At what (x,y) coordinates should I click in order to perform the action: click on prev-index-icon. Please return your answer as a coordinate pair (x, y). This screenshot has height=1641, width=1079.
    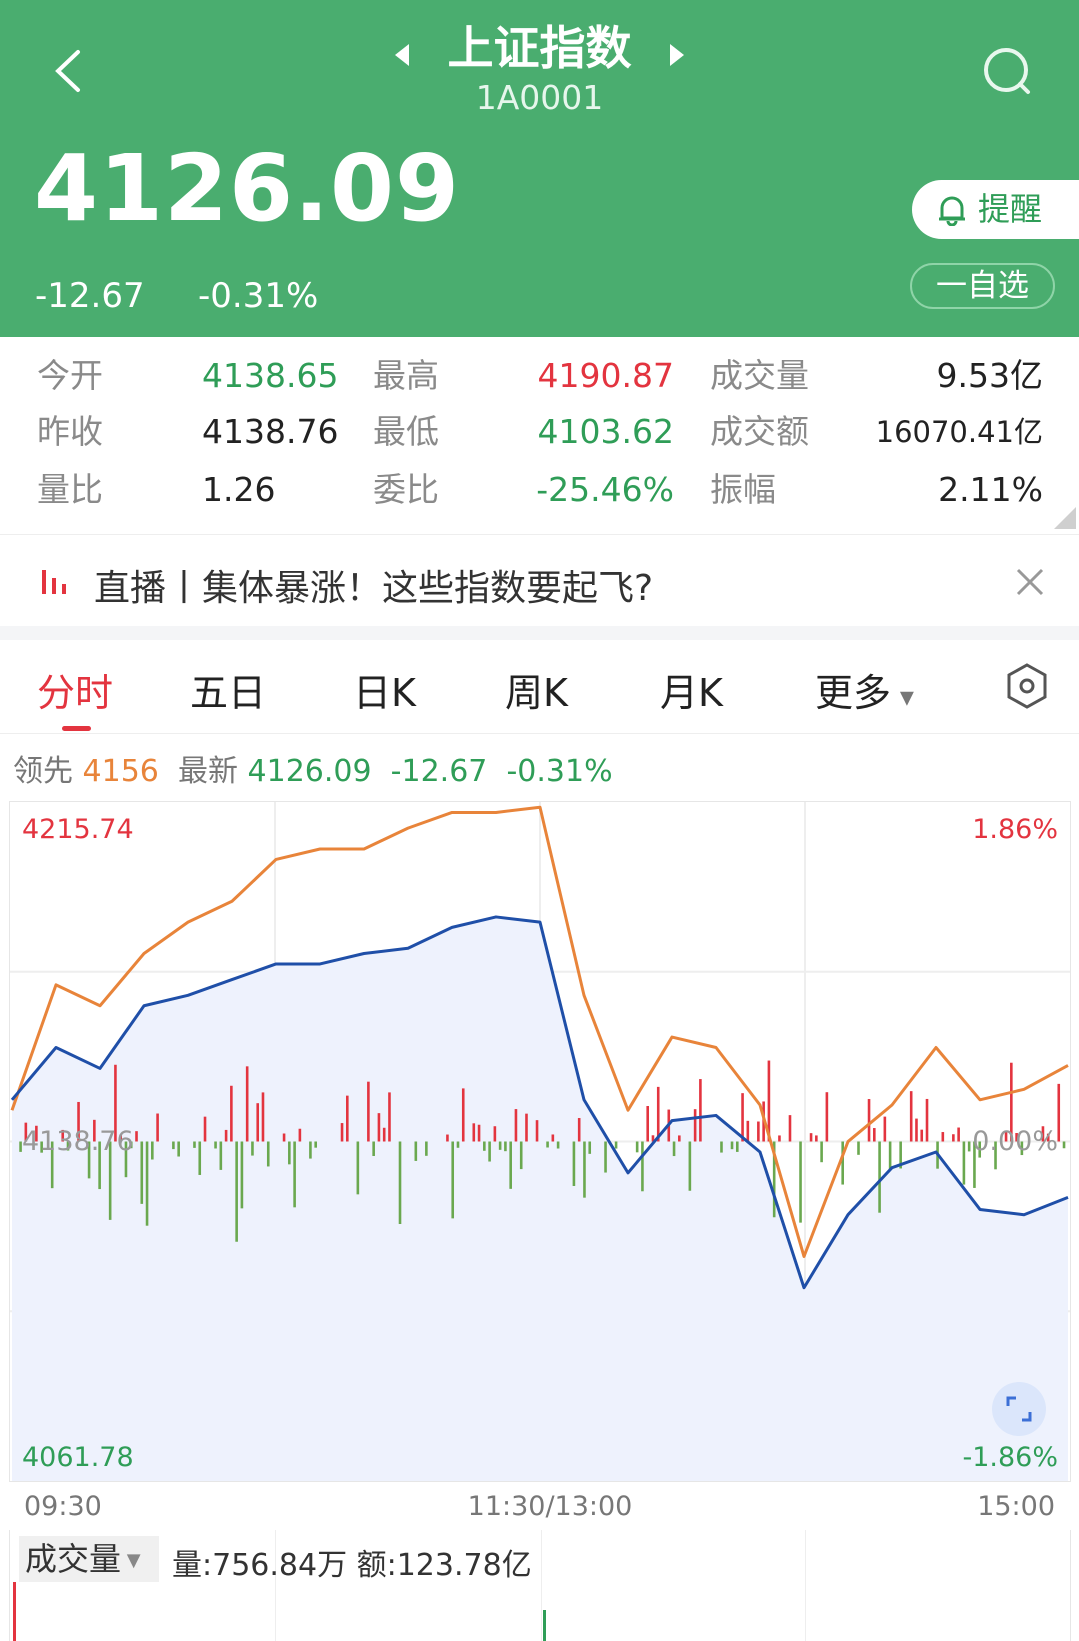
    Looking at the image, I should click on (402, 55).